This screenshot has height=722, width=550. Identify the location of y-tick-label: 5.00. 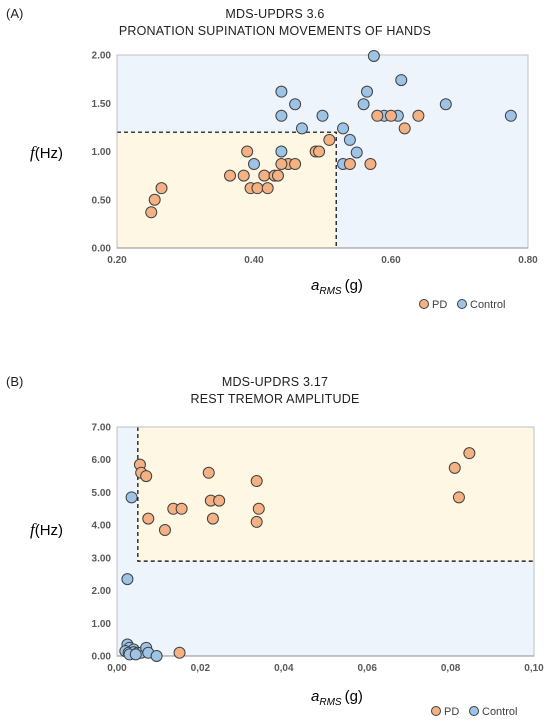
(102, 493).